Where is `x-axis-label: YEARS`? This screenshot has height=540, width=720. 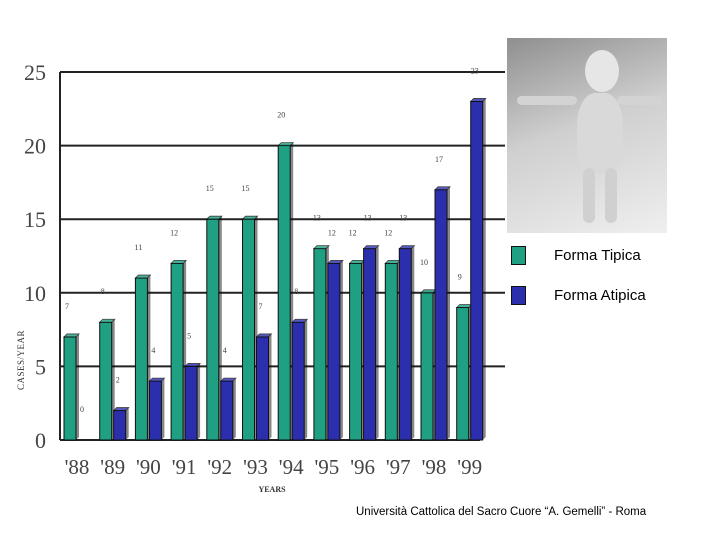
x-axis-label: YEARS is located at coordinates (272, 489).